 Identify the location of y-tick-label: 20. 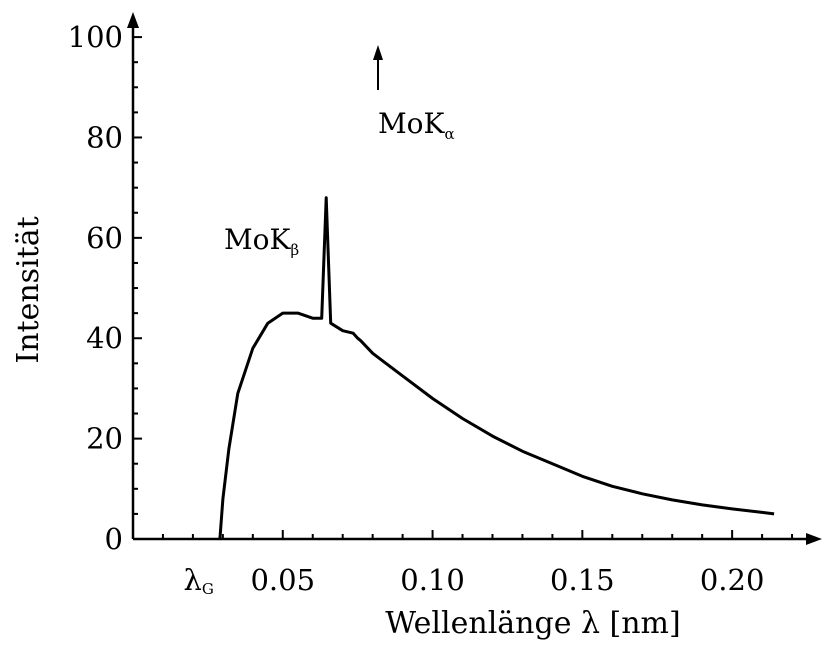
(104, 439).